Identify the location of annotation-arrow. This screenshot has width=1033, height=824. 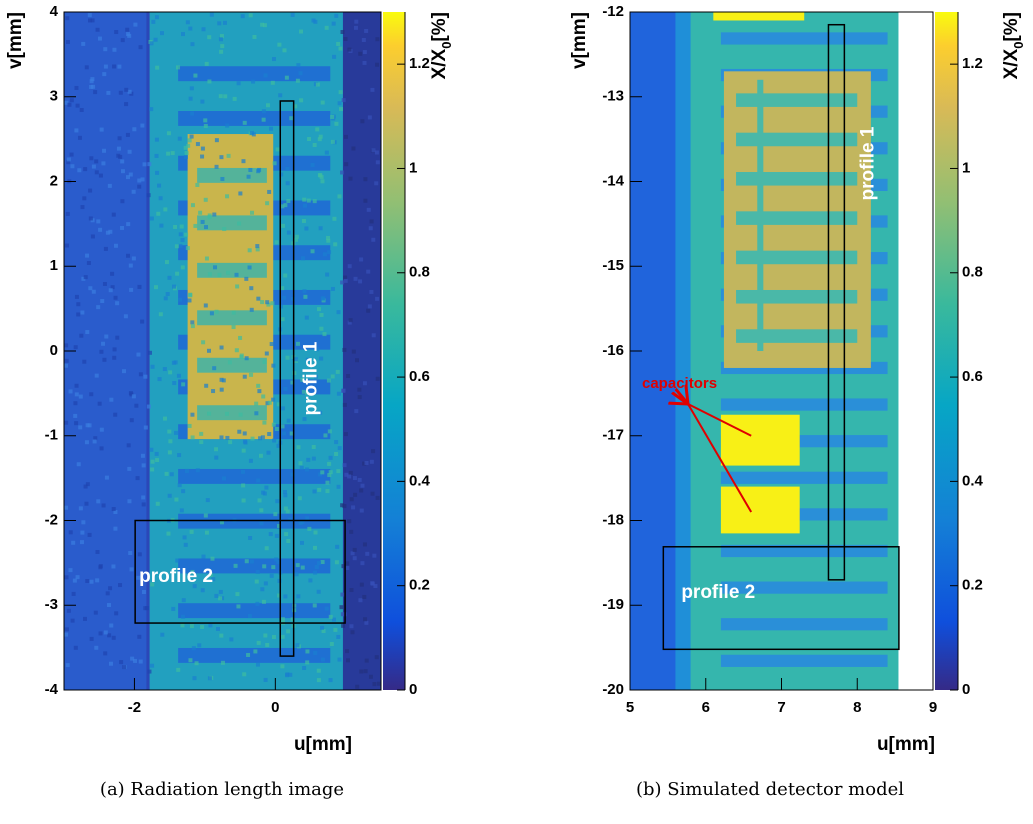
(720, 458).